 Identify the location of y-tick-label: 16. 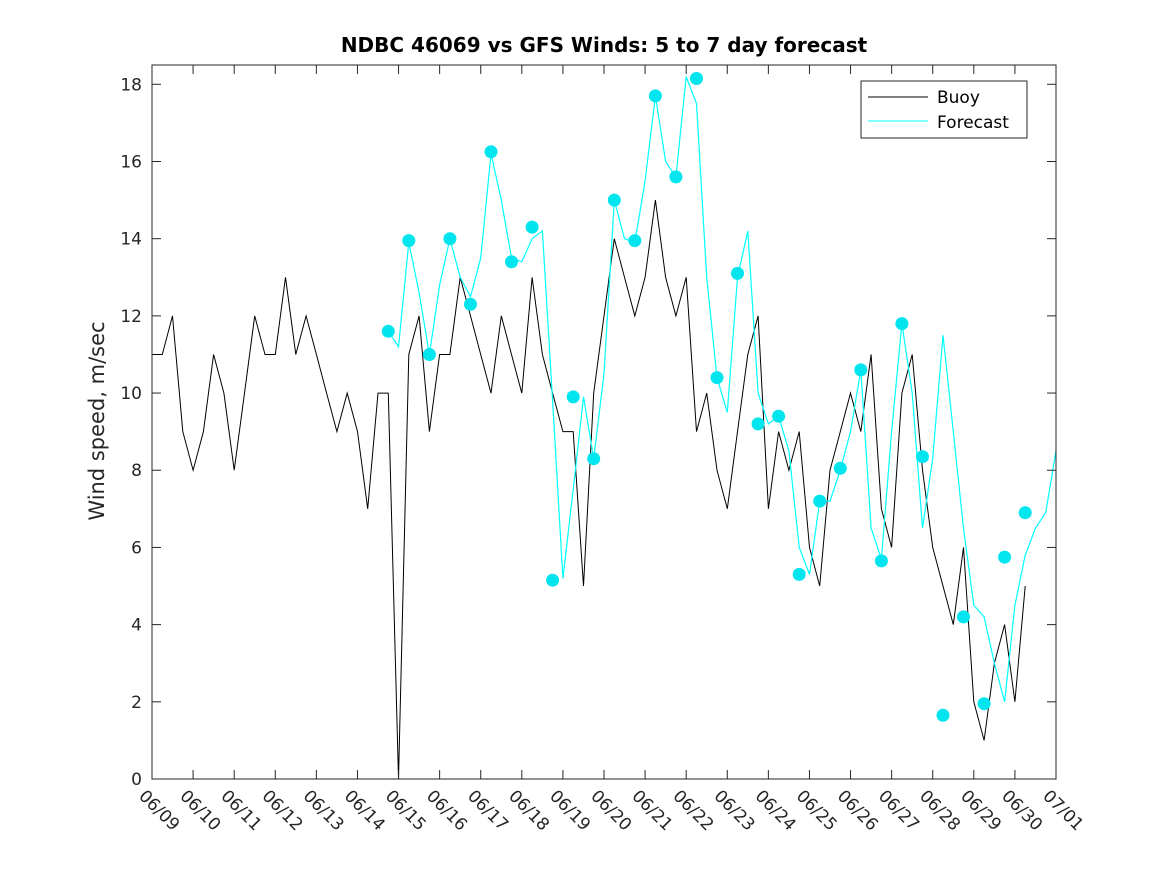
(131, 162).